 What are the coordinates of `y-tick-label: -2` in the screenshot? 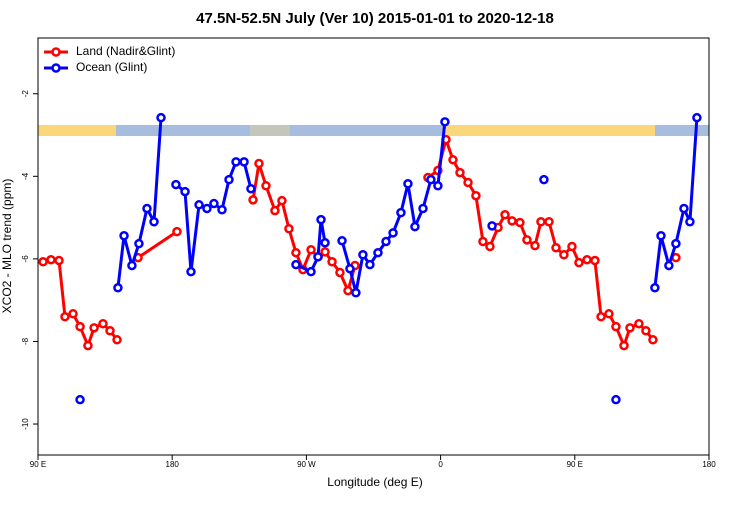 It's located at (25, 94).